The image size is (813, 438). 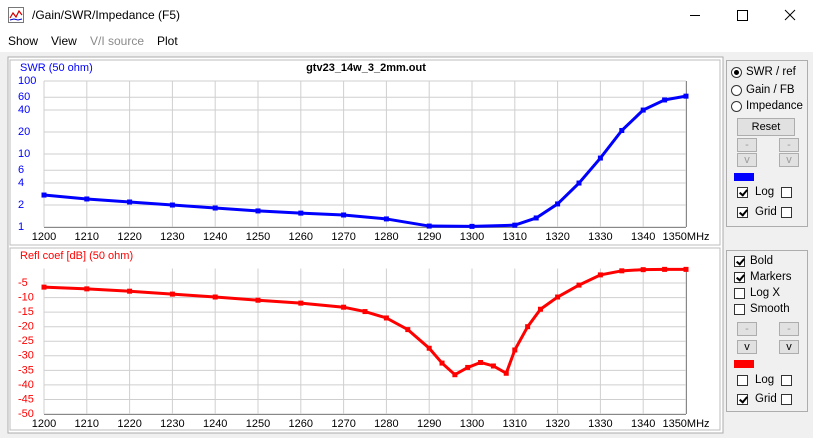 I want to click on reset-button: Reset, so click(x=766, y=127).